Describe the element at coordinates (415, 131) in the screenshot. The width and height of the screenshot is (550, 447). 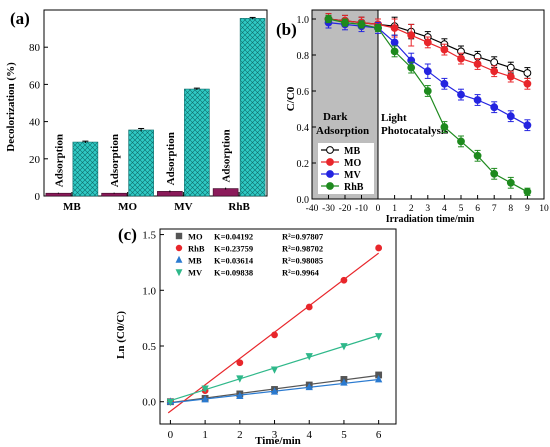
I see `panel-b-light-label: Photocatalysis` at that location.